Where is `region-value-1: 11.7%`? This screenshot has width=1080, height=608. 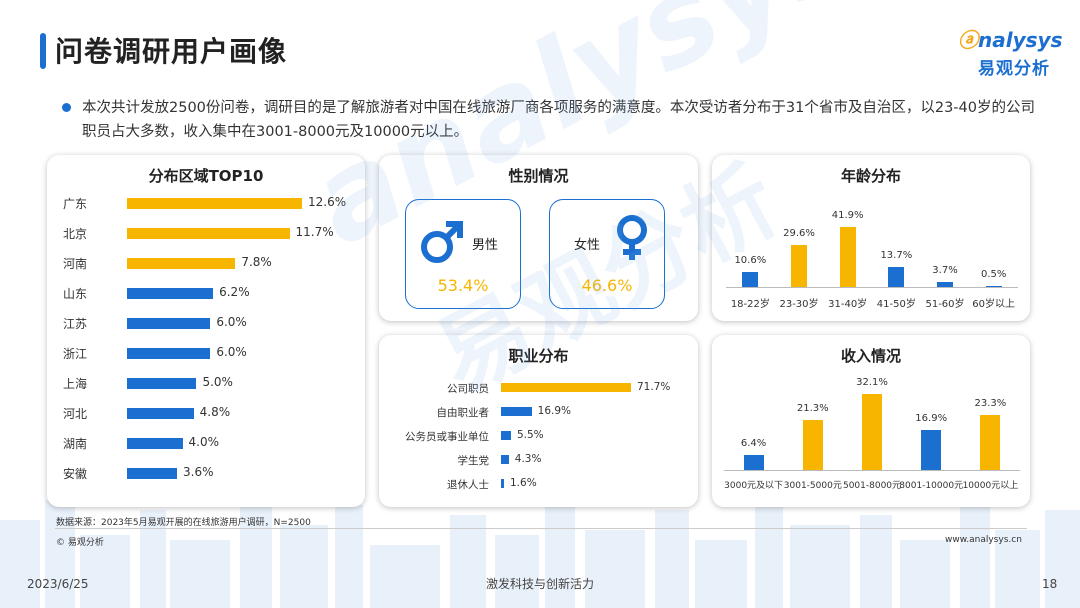
region-value-1: 11.7% is located at coordinates (314, 232).